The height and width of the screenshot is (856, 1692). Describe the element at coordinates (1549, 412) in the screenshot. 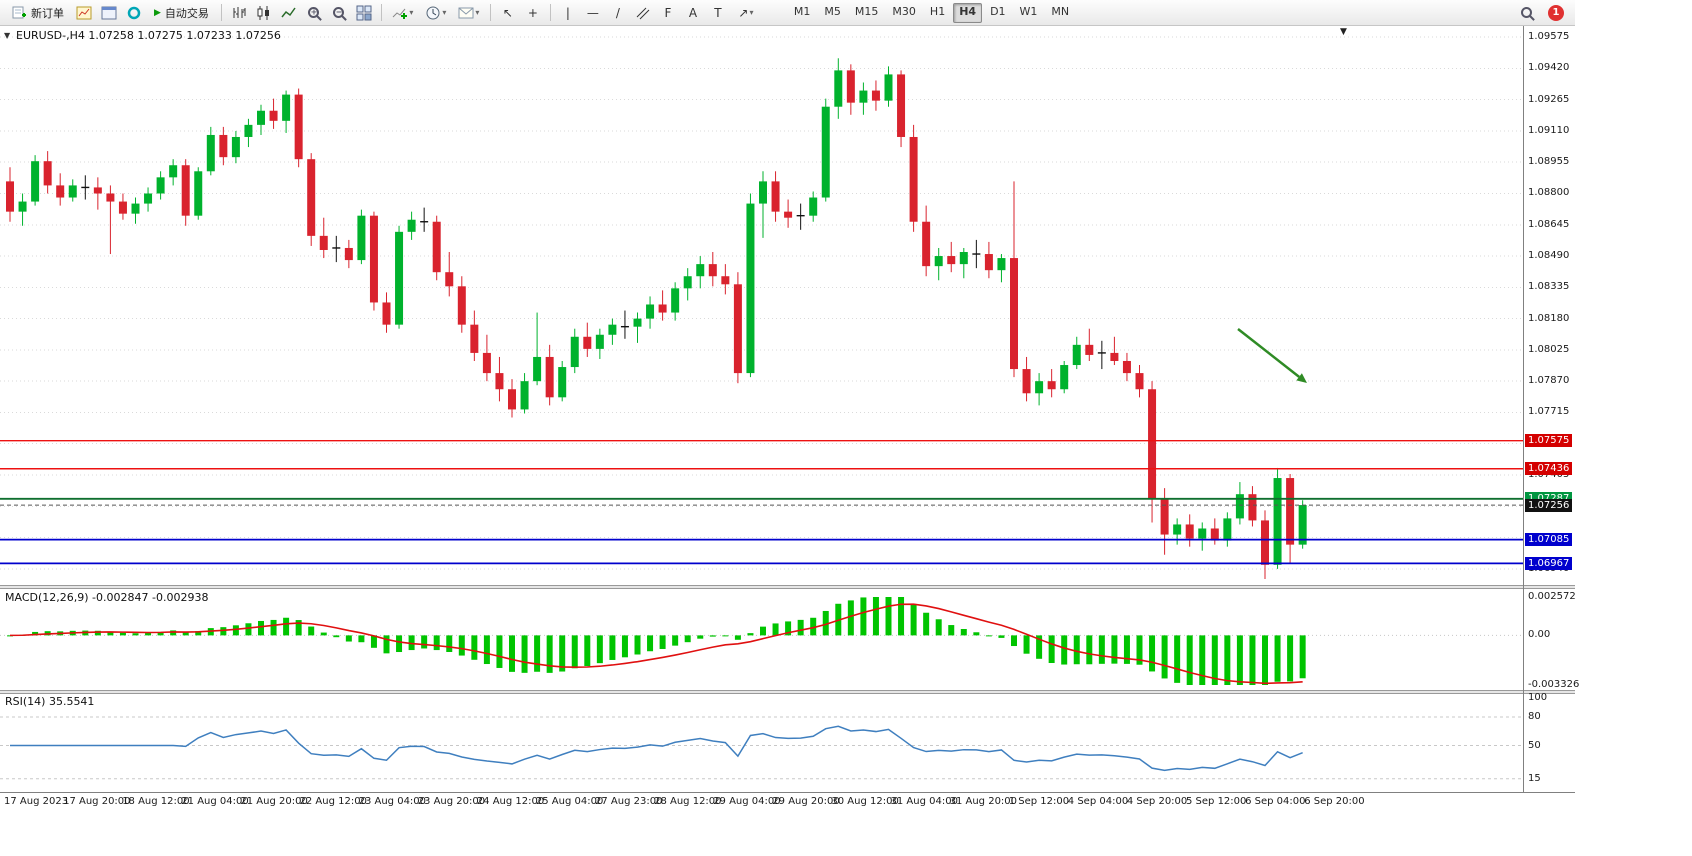

I see `price-axis-tick: 1.07715` at that location.